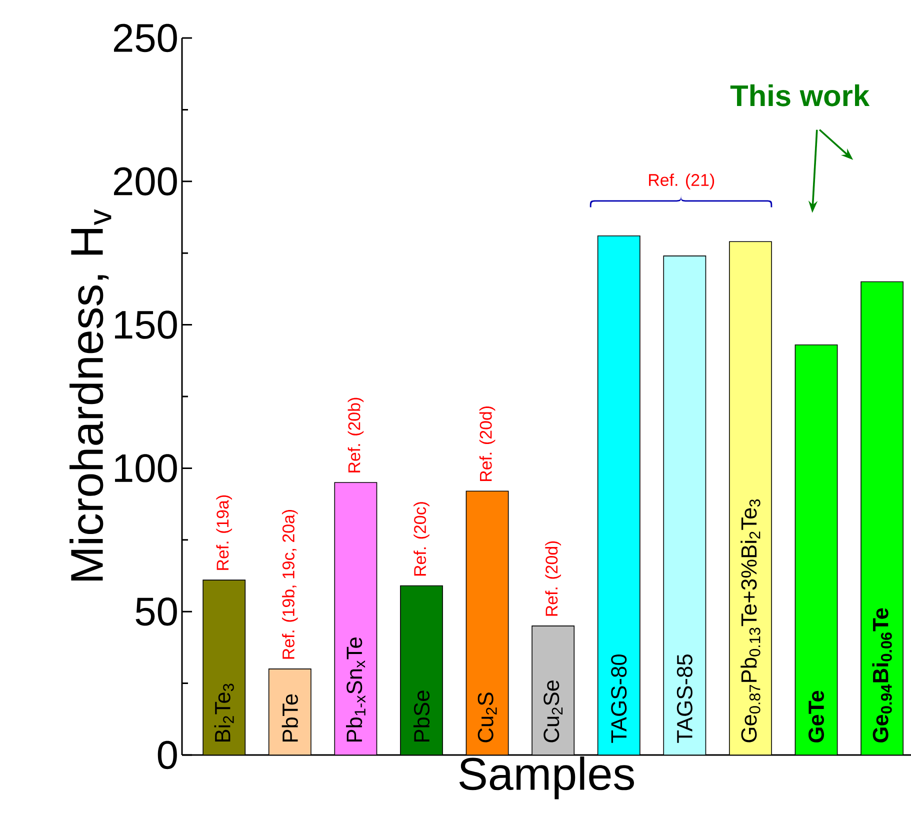 The height and width of the screenshot is (831, 911). I want to click on x-tick-label: Cu$_{2}$Se, so click(553, 711).